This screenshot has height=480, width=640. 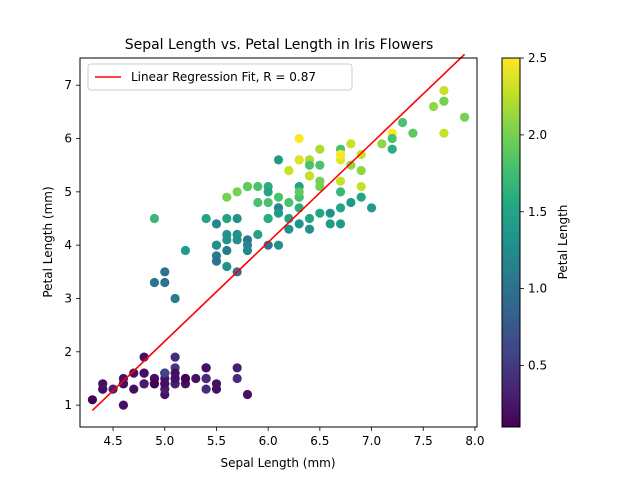 I want to click on x-tick-label: 5.5, so click(x=216, y=441).